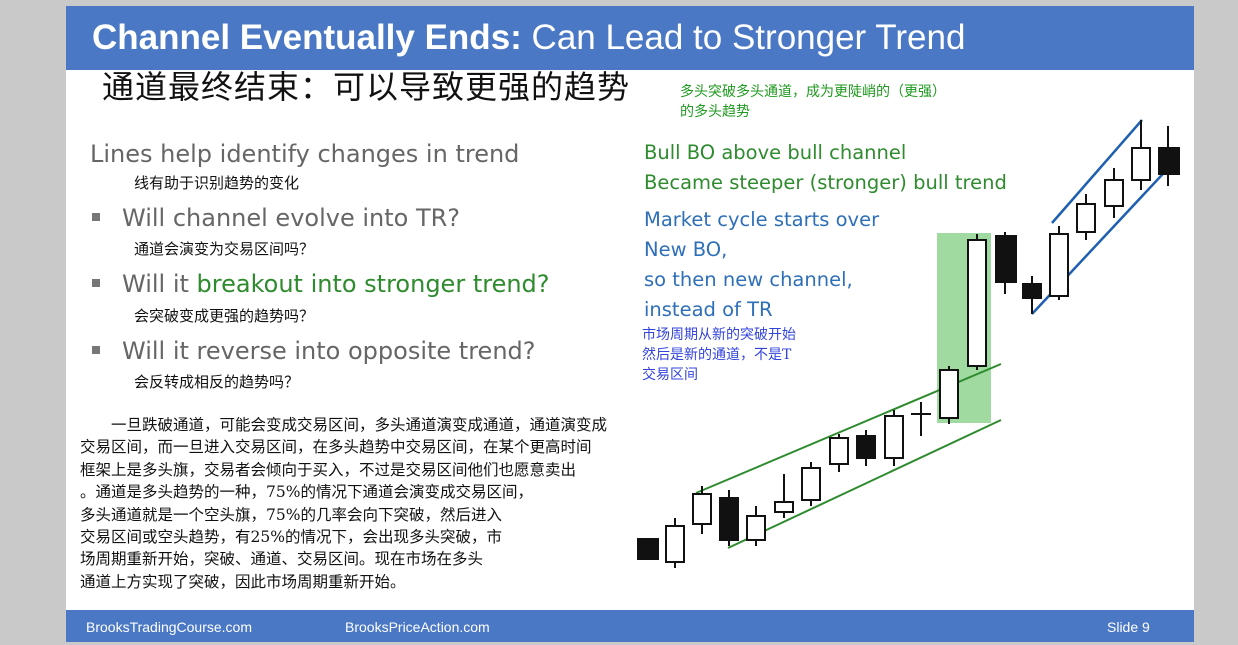  I want to click on new-channel-line-upper, so click(1097, 171).